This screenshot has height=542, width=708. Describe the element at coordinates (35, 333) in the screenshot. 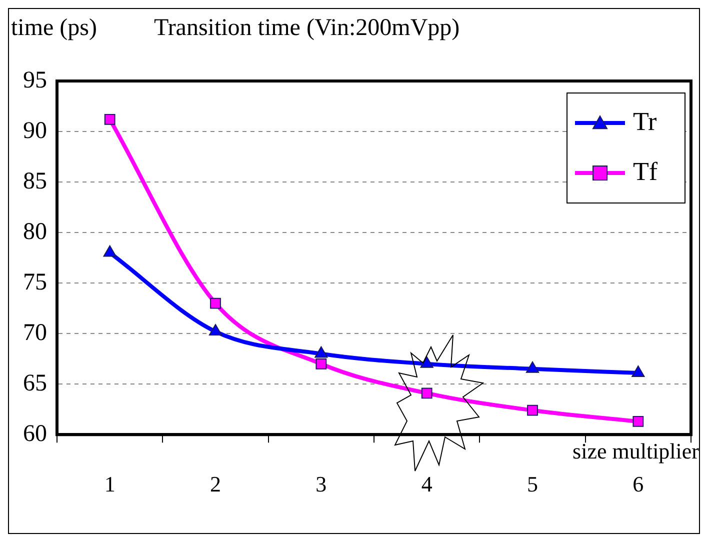

I see `y-tick-label: 70` at that location.